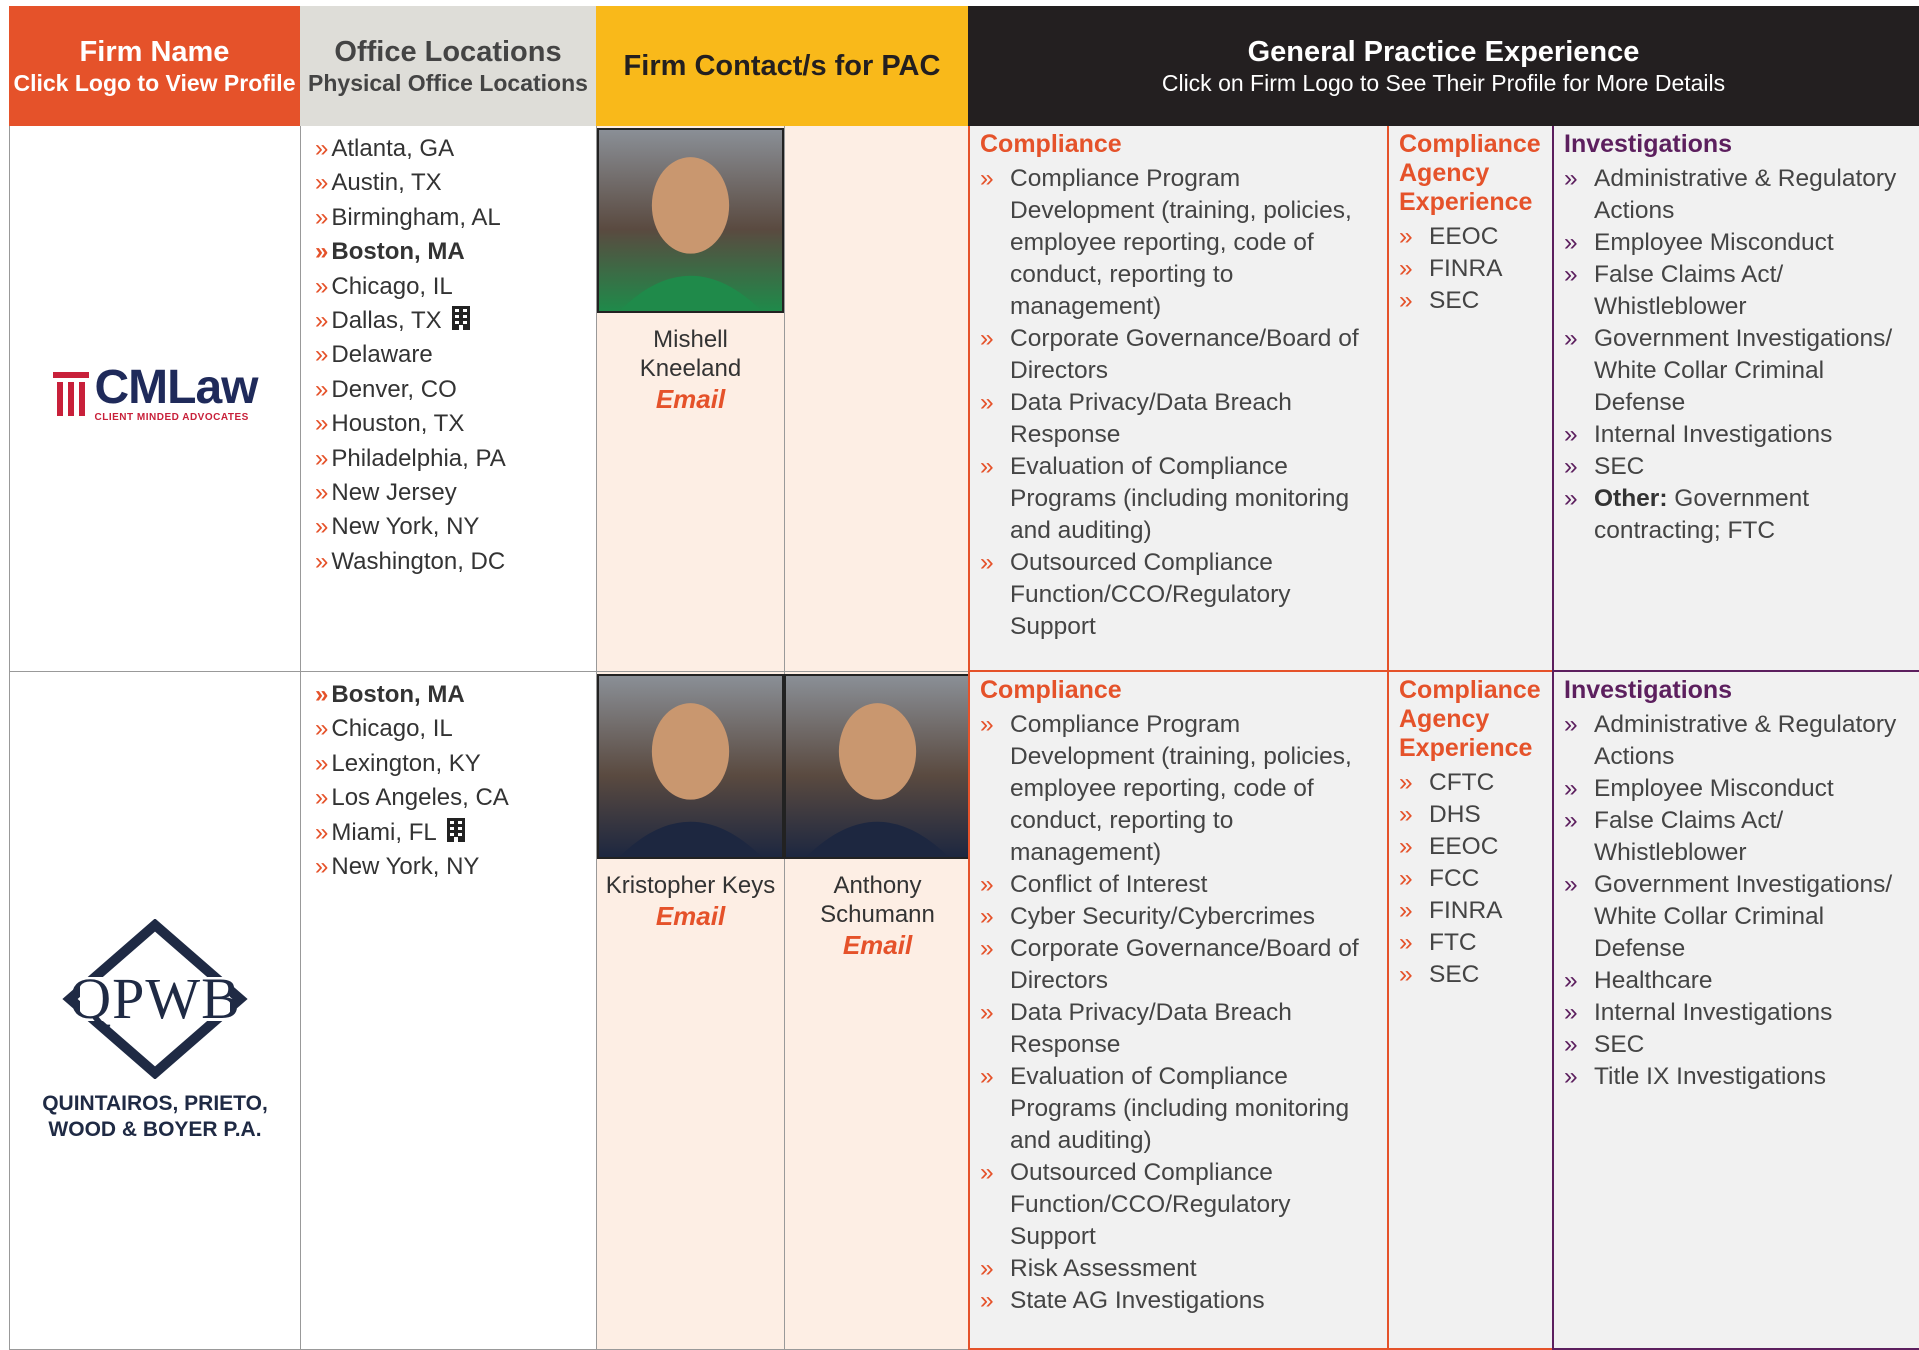 This screenshot has width=1919, height=1350. Describe the element at coordinates (455, 355) in the screenshot. I see `office-location: Delaware` at that location.